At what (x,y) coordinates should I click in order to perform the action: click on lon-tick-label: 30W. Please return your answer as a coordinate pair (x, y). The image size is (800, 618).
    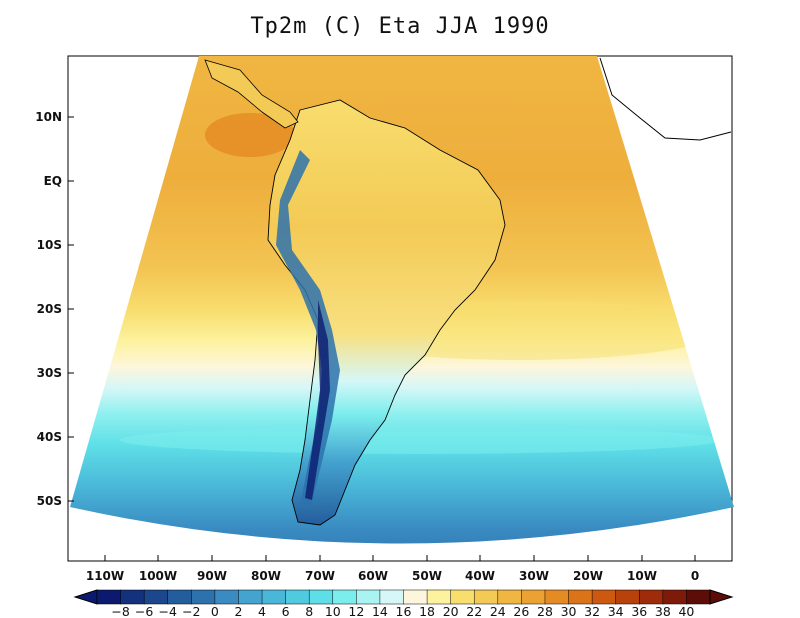
    Looking at the image, I should click on (534, 576).